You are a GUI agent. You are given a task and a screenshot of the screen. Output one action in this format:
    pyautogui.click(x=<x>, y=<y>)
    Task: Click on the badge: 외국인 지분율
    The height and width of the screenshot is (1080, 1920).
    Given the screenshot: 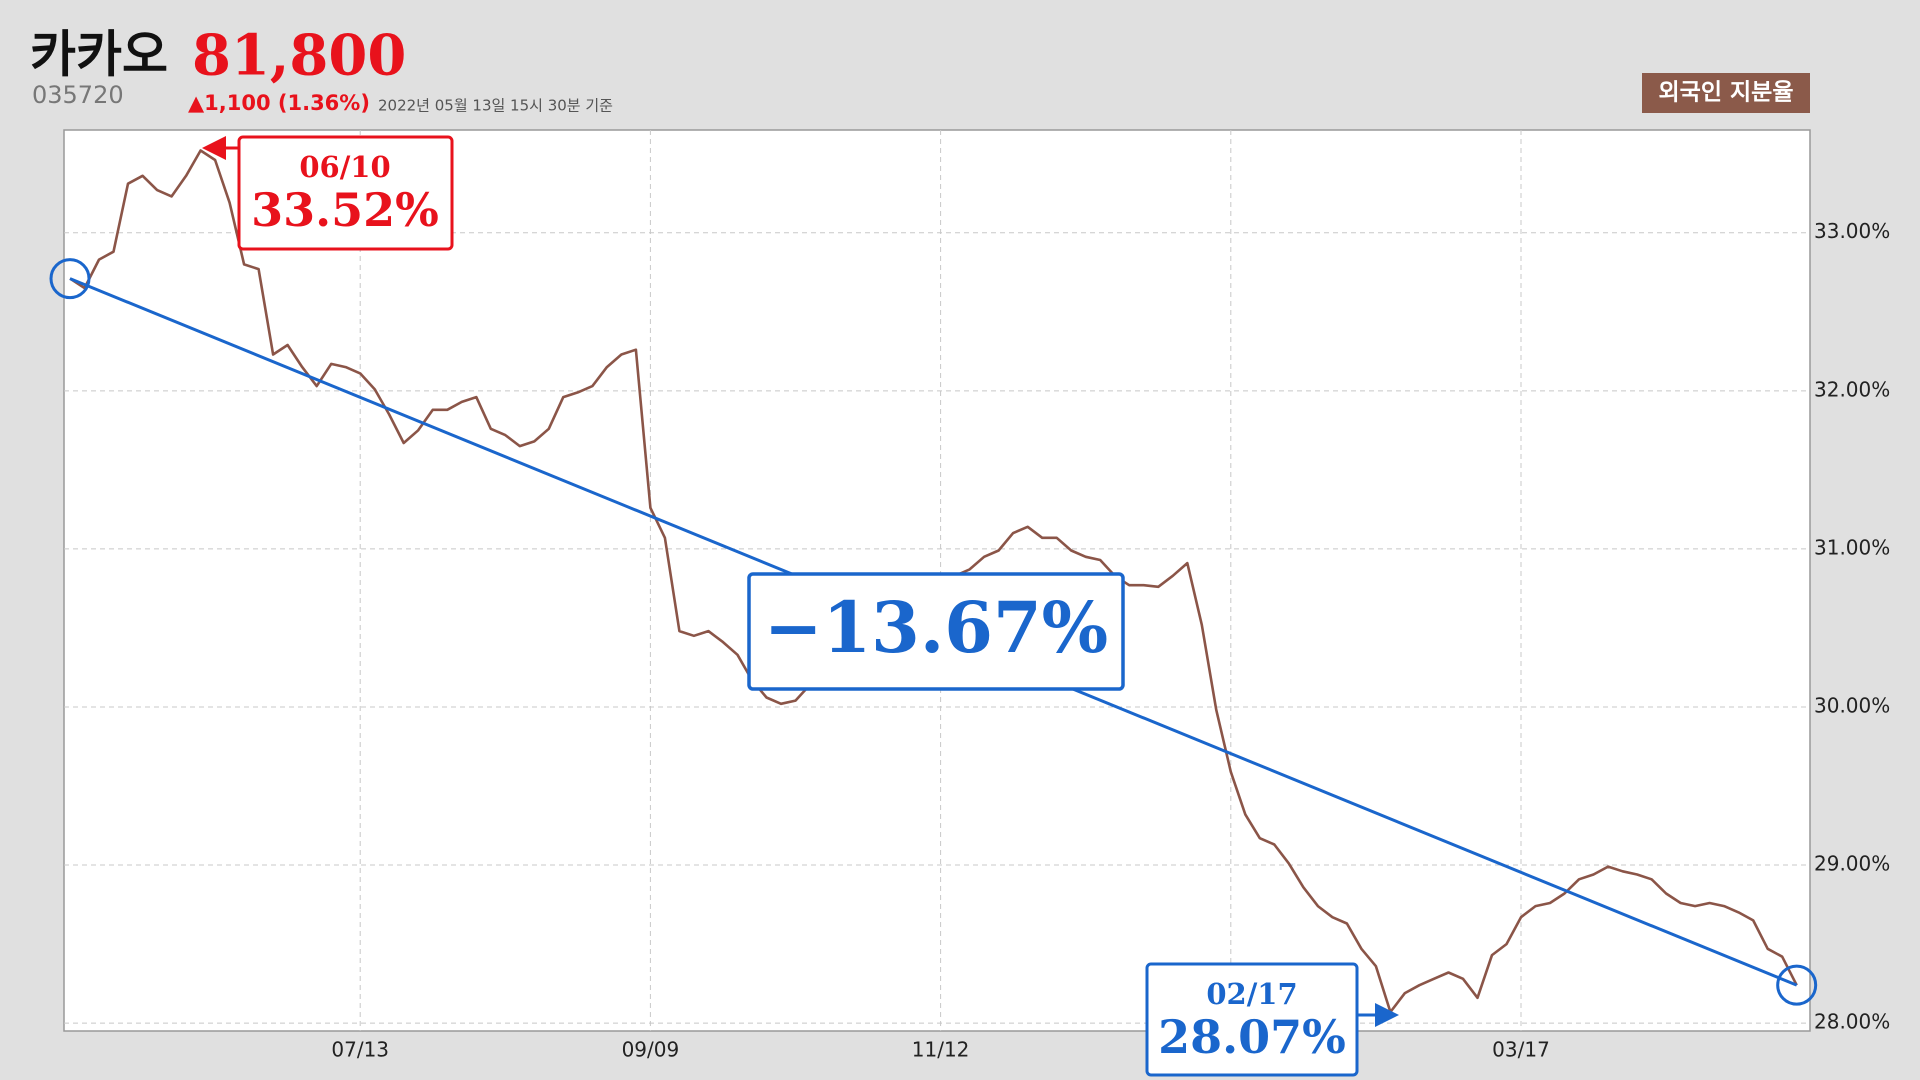 What is the action you would take?
    pyautogui.click(x=1726, y=93)
    